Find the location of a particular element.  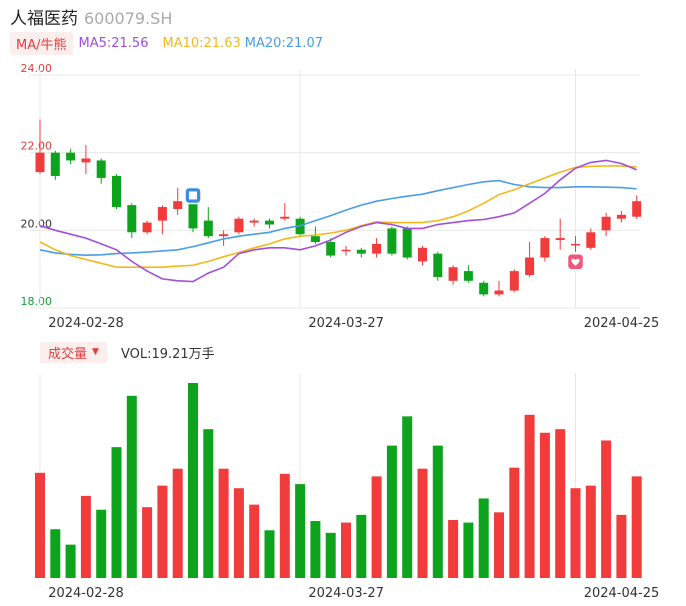

x-tick-label: 2024-03-27 is located at coordinates (346, 323).